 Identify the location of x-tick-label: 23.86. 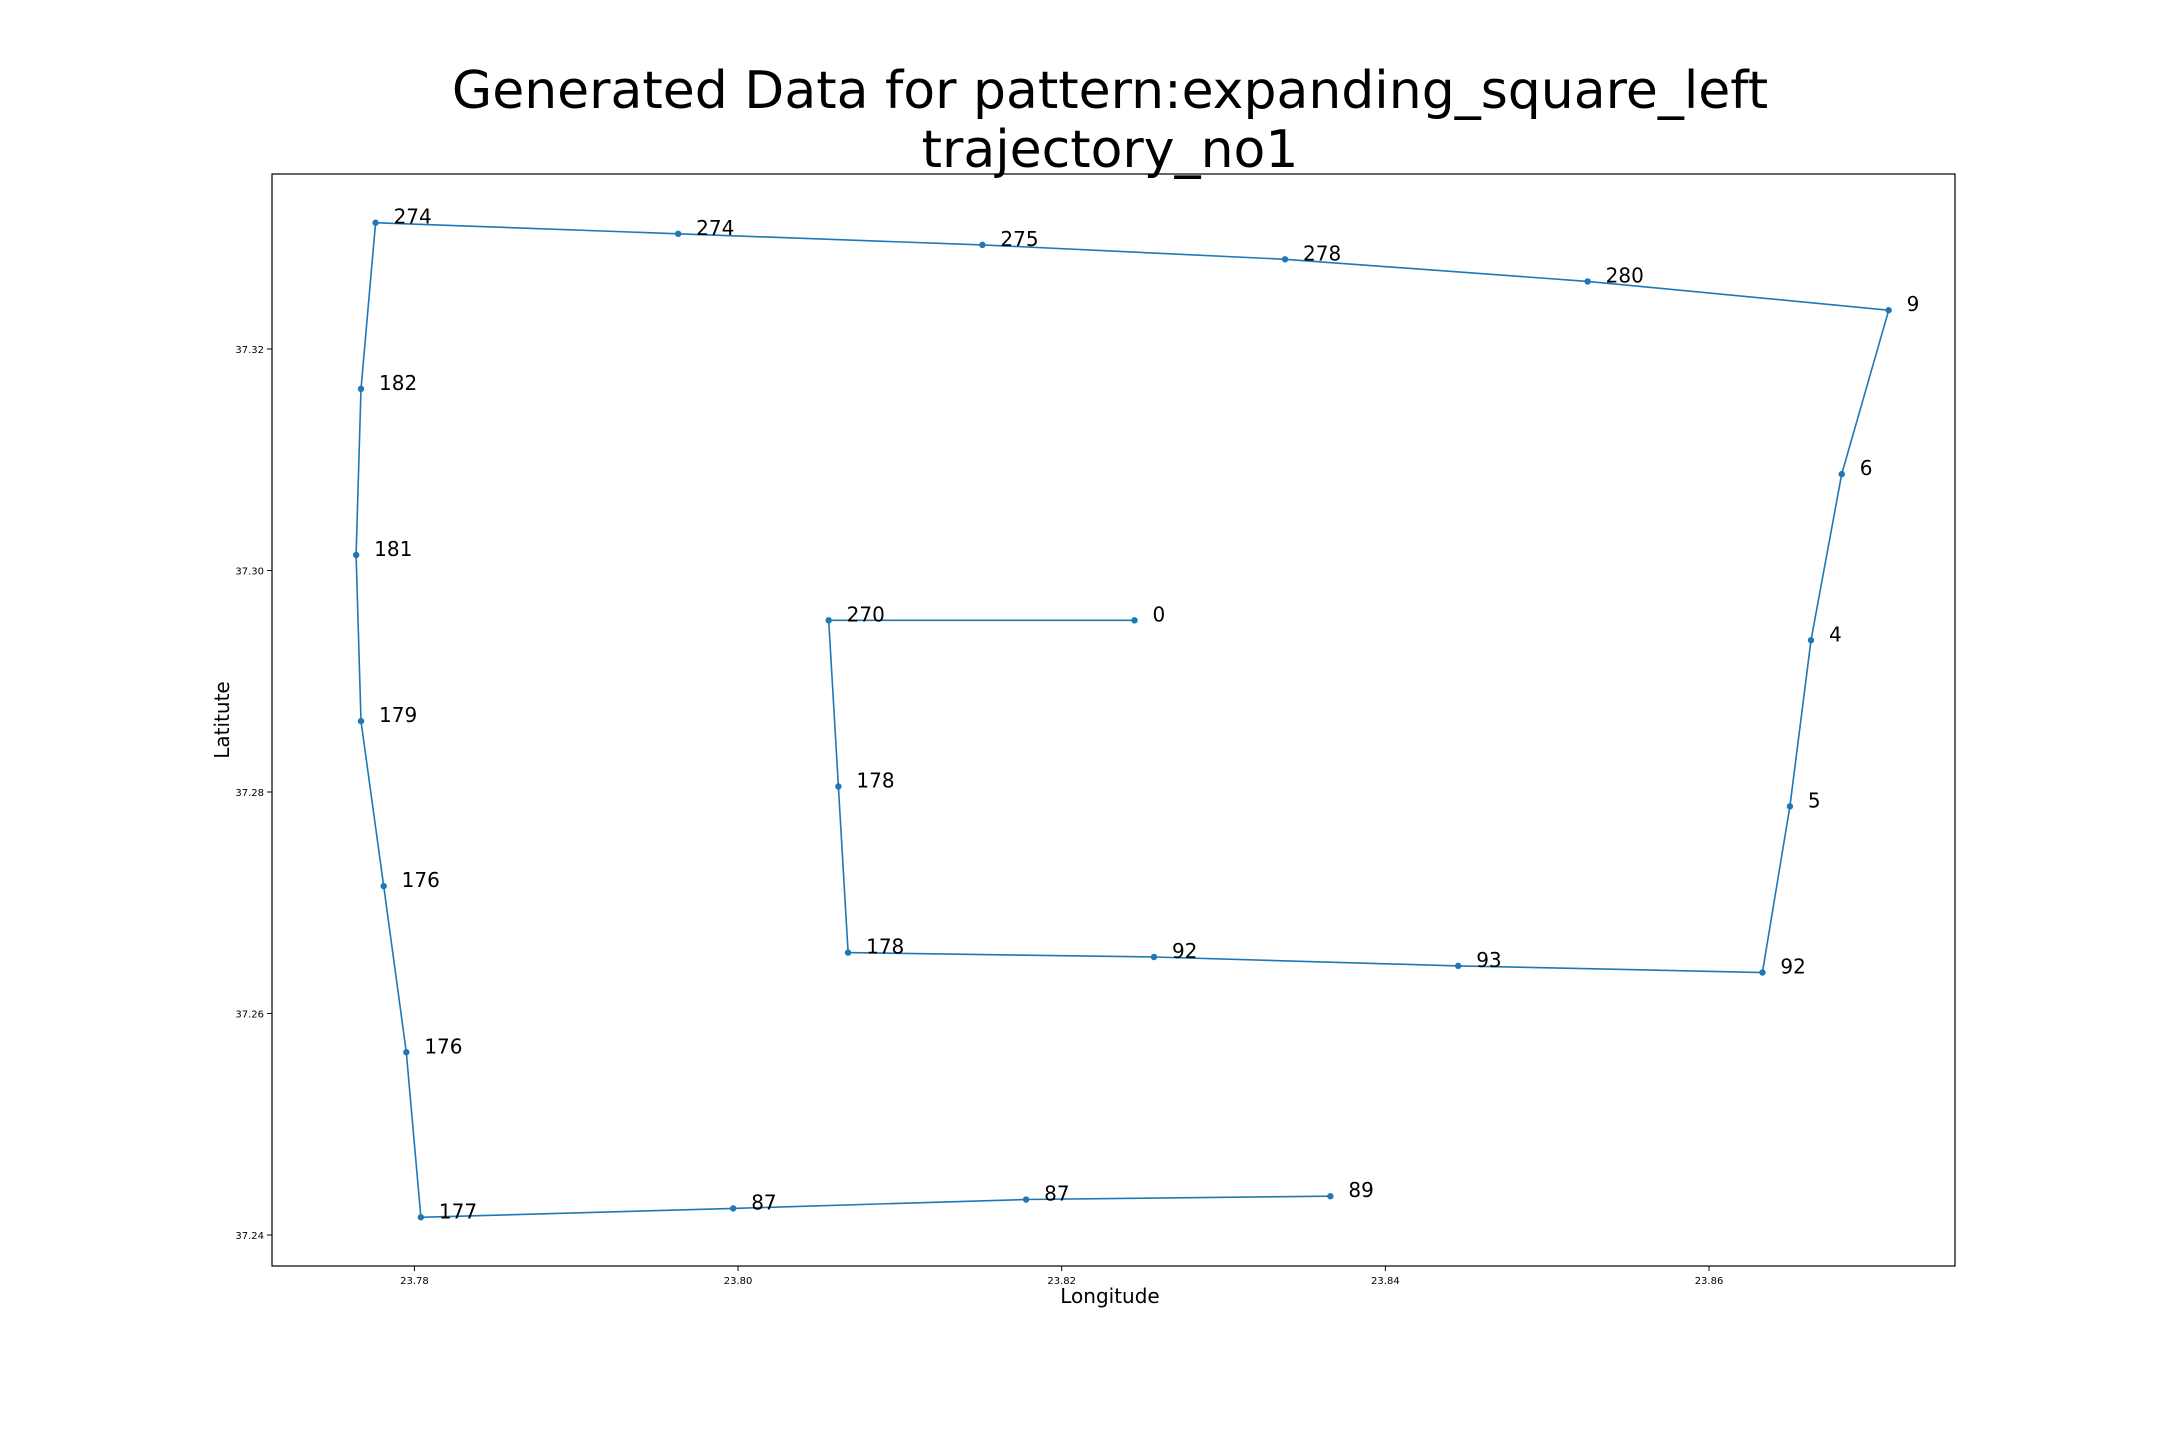
(1709, 1281).